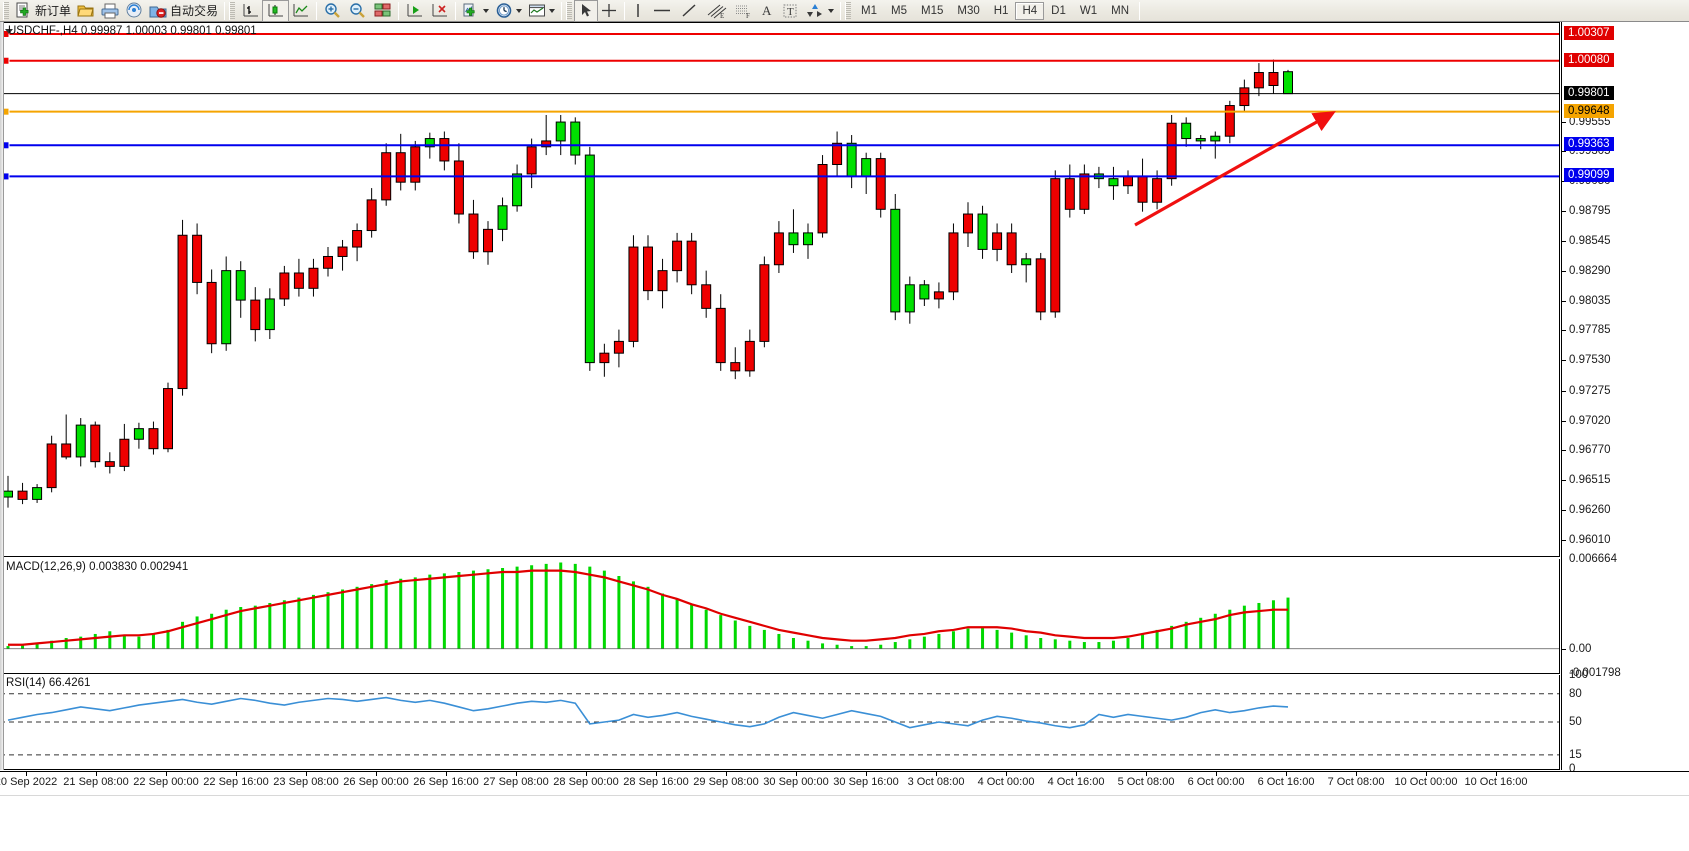 The height and width of the screenshot is (851, 1689). Describe the element at coordinates (1590, 240) in the screenshot. I see `price-tick-label: 0.98545` at that location.